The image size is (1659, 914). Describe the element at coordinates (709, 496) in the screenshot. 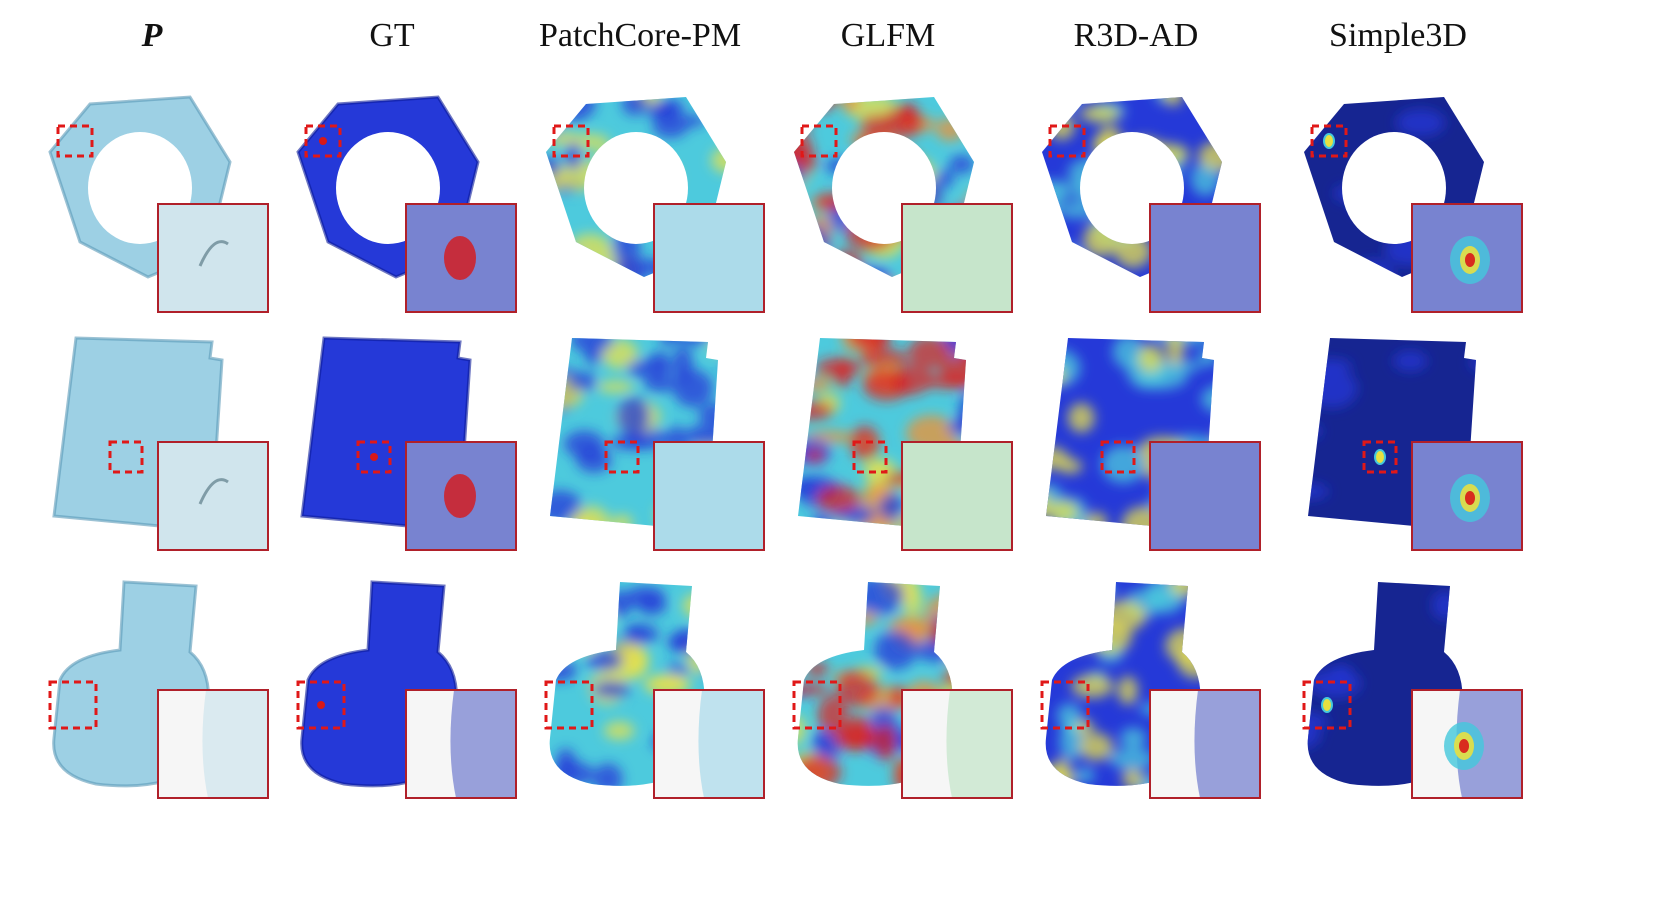

I see `zoom-inset-plate-pcpm` at that location.